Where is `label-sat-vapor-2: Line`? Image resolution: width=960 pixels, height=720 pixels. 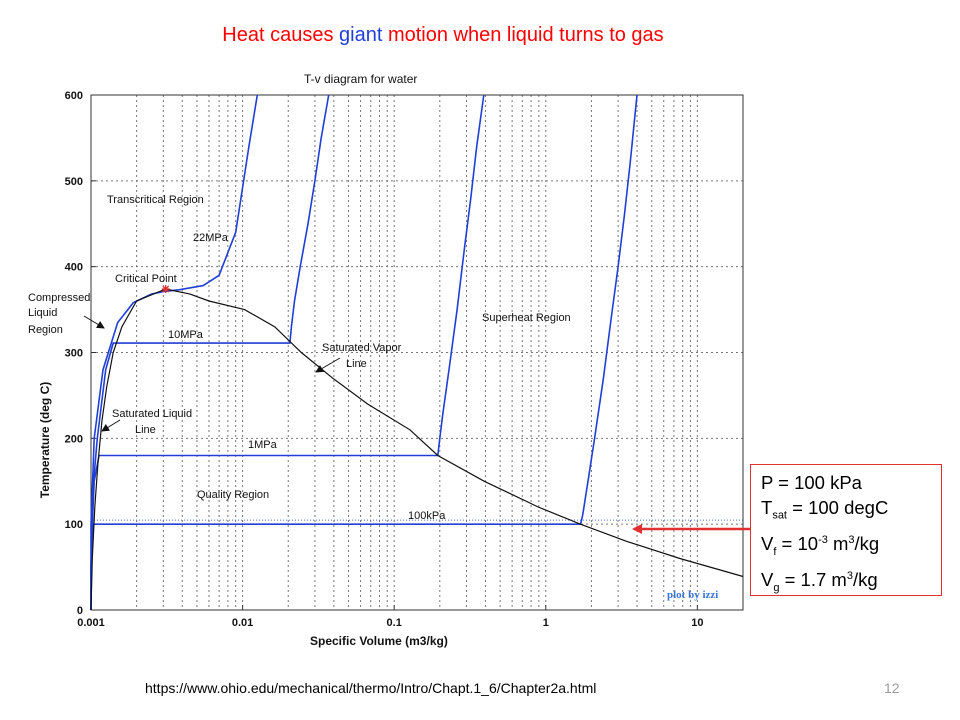 label-sat-vapor-2: Line is located at coordinates (356, 364).